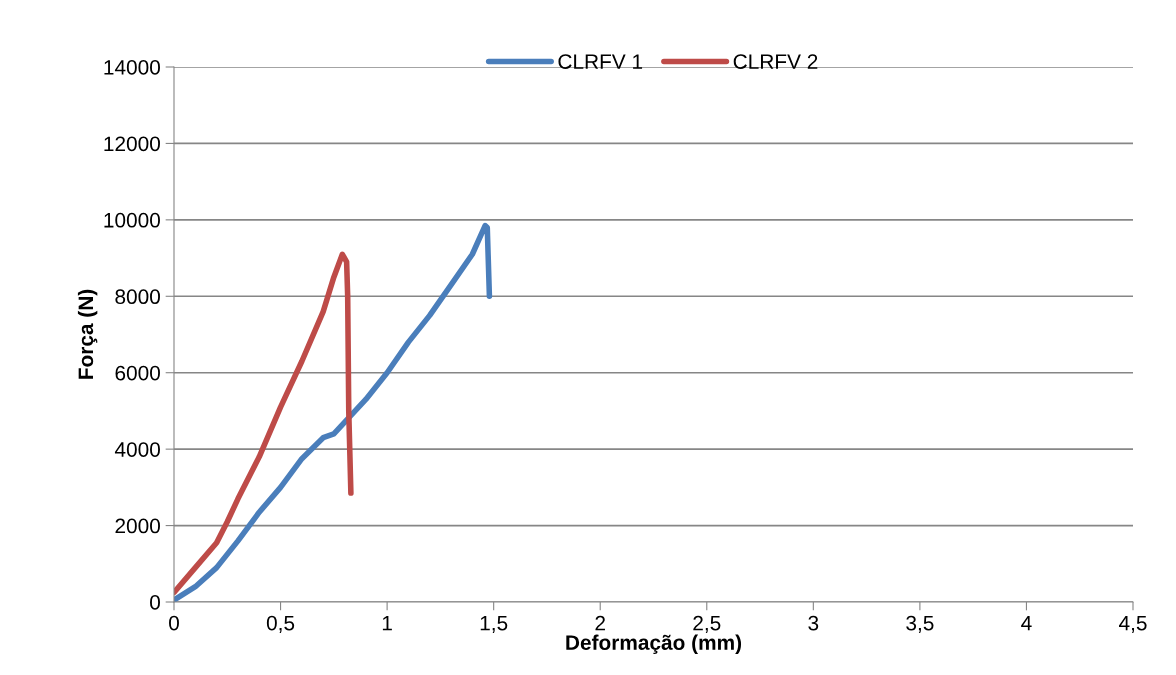 This screenshot has height=675, width=1176. I want to click on x-tick-label: 4, so click(1026, 623).